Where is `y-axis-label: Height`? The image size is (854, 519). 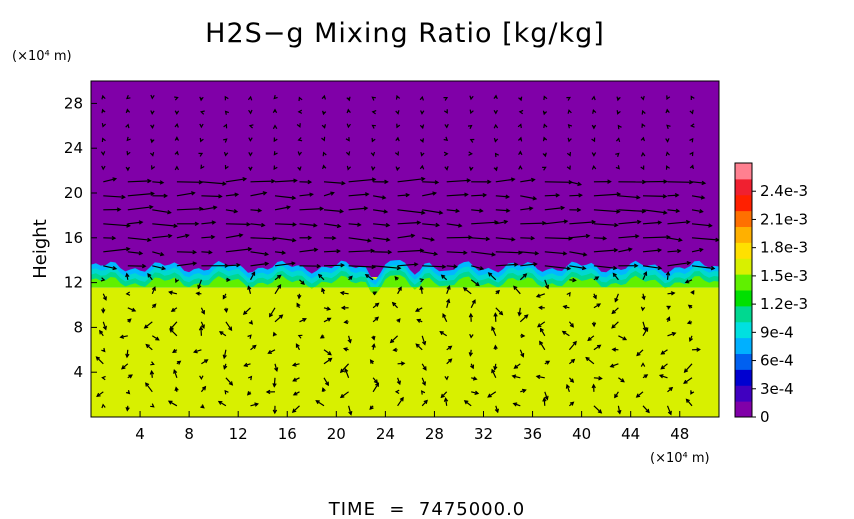
y-axis-label: Height is located at coordinates (40, 249).